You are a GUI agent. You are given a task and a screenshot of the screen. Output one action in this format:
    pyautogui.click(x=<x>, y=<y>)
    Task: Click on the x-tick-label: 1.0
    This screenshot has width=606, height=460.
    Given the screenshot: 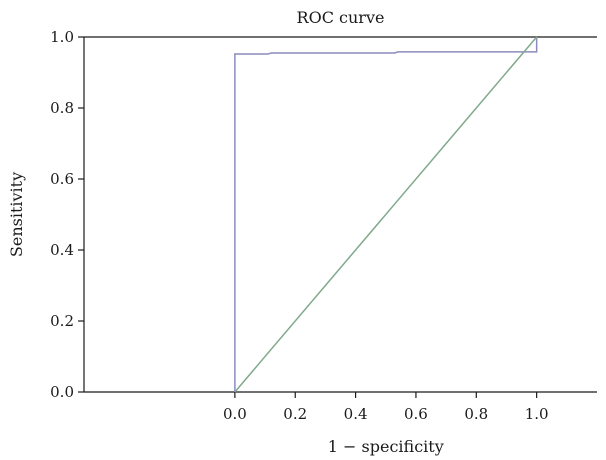 What is the action you would take?
    pyautogui.click(x=537, y=414)
    